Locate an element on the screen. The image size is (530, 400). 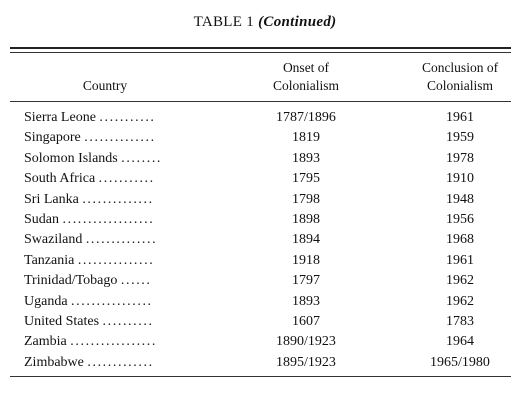
onset-cell: 1819 is located at coordinates (306, 138).